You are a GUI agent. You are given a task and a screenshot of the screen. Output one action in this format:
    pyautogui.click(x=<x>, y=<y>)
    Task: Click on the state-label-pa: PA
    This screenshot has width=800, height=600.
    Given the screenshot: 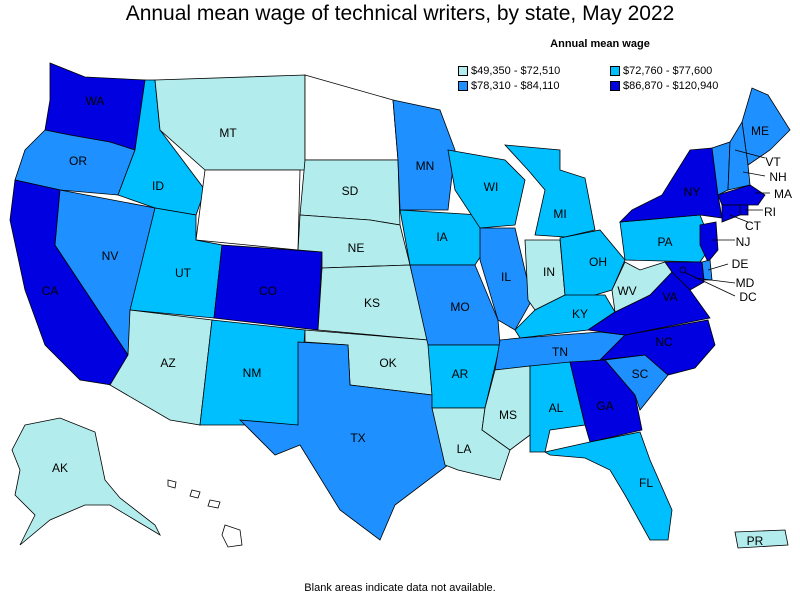 What is the action you would take?
    pyautogui.click(x=664, y=242)
    